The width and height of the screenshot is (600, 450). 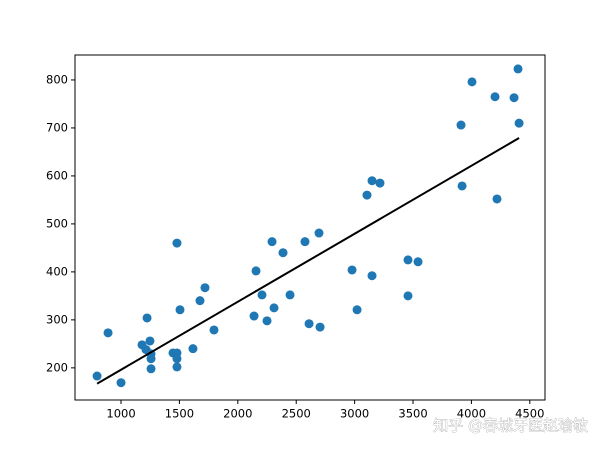 What do you see at coordinates (471, 414) in the screenshot?
I see `x-tick-label: 4000` at bounding box center [471, 414].